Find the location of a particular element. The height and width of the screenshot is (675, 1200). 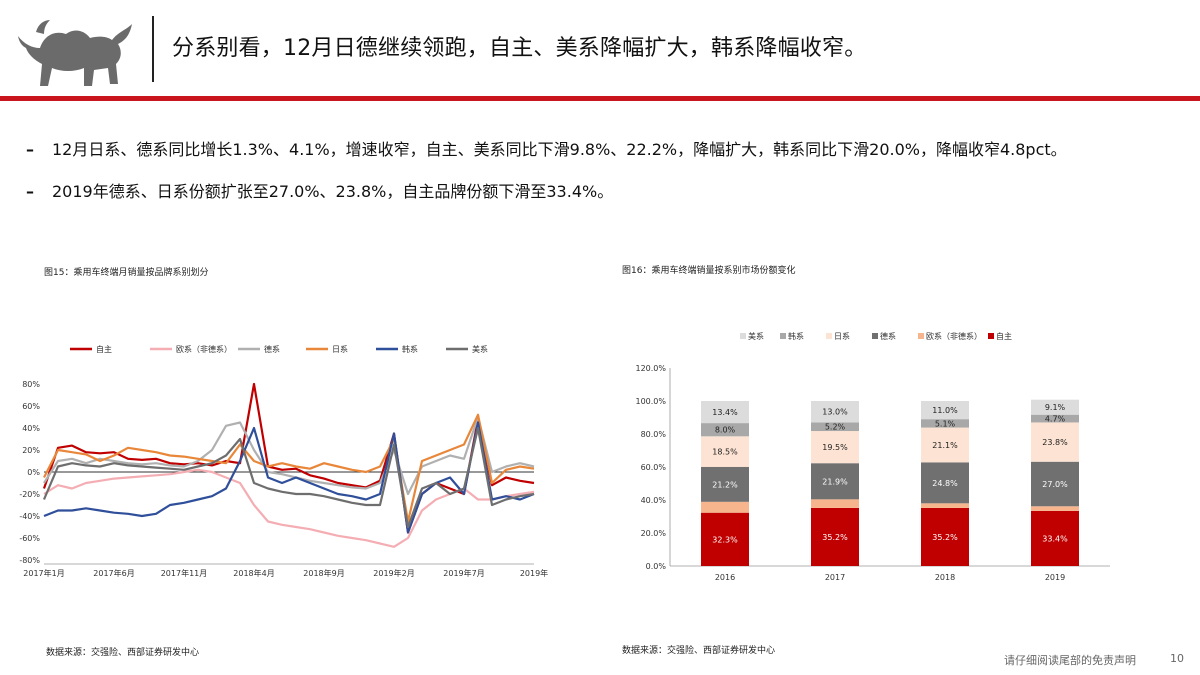

data-label: 5.1% is located at coordinates (945, 423).